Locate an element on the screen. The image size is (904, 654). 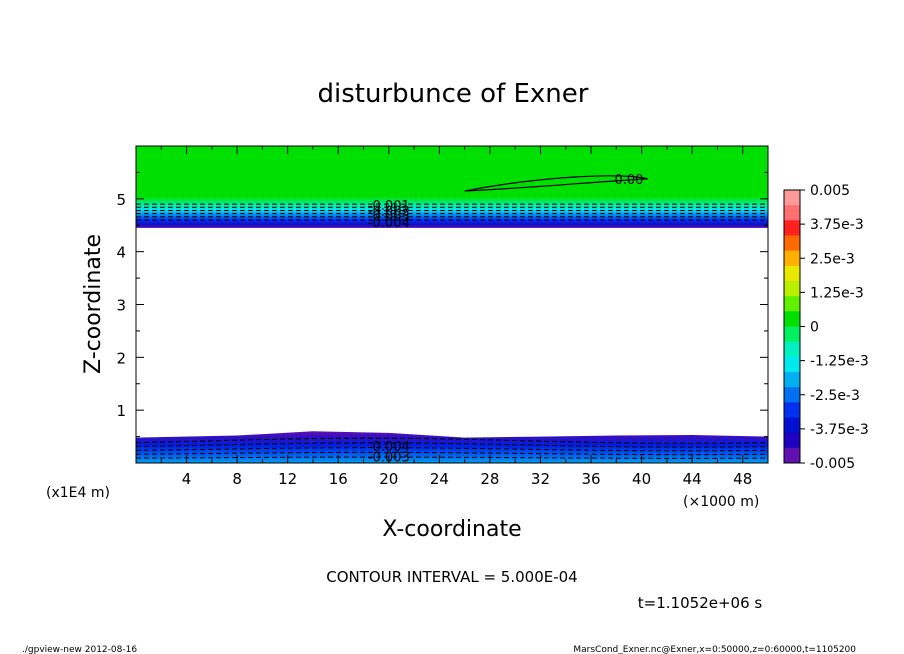
x-tick-label: 4 is located at coordinates (187, 479).